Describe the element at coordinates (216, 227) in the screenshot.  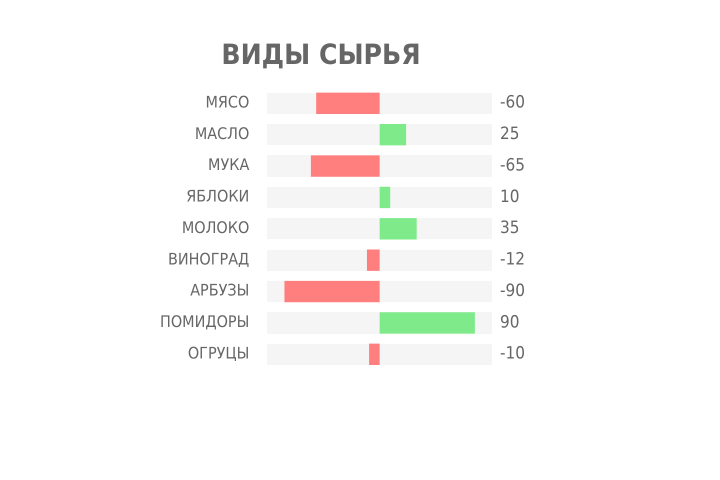
I see `y-tick-label: МОЛОКО` at that location.